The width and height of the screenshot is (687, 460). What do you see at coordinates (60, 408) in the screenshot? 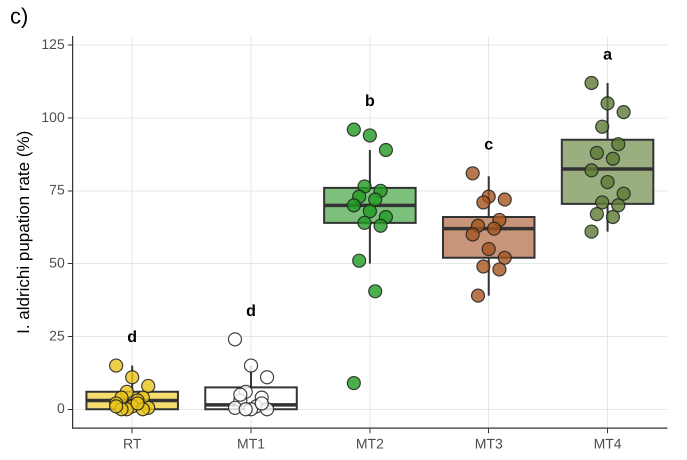
I see `y-tick-label: 0` at bounding box center [60, 408].